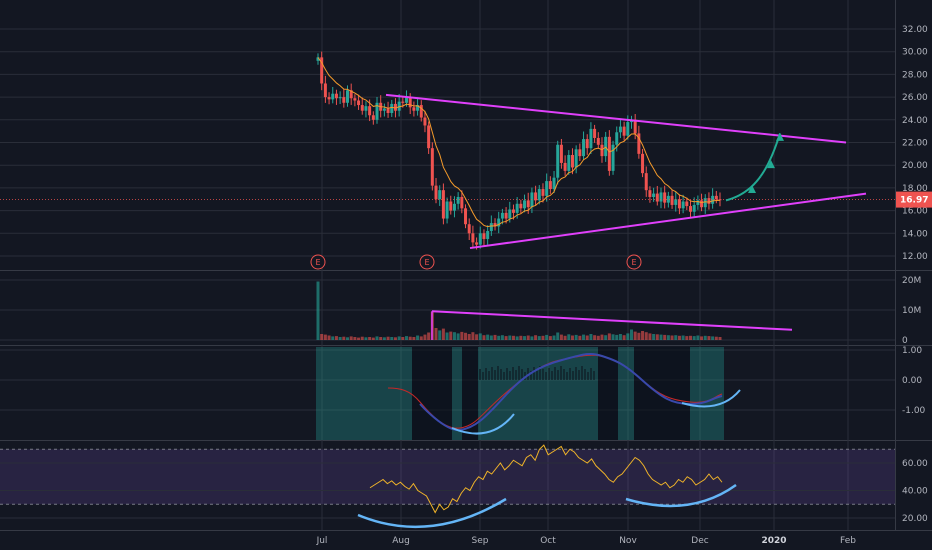 This screenshot has width=932, height=550. What do you see at coordinates (915, 189) in the screenshot?
I see `y-tick-label: 18.00` at bounding box center [915, 189].